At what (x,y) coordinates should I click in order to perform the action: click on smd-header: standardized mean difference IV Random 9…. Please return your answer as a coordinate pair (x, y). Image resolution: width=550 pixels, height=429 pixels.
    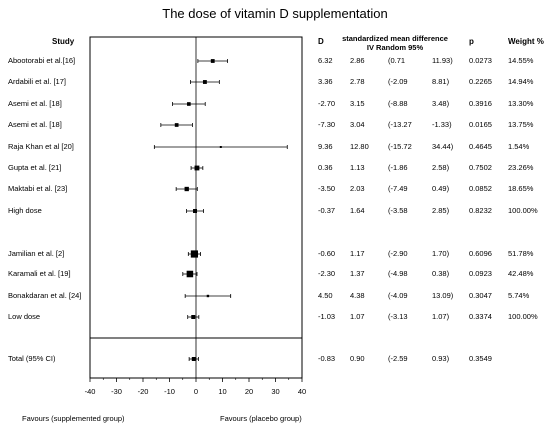
    Looking at the image, I should click on (395, 43).